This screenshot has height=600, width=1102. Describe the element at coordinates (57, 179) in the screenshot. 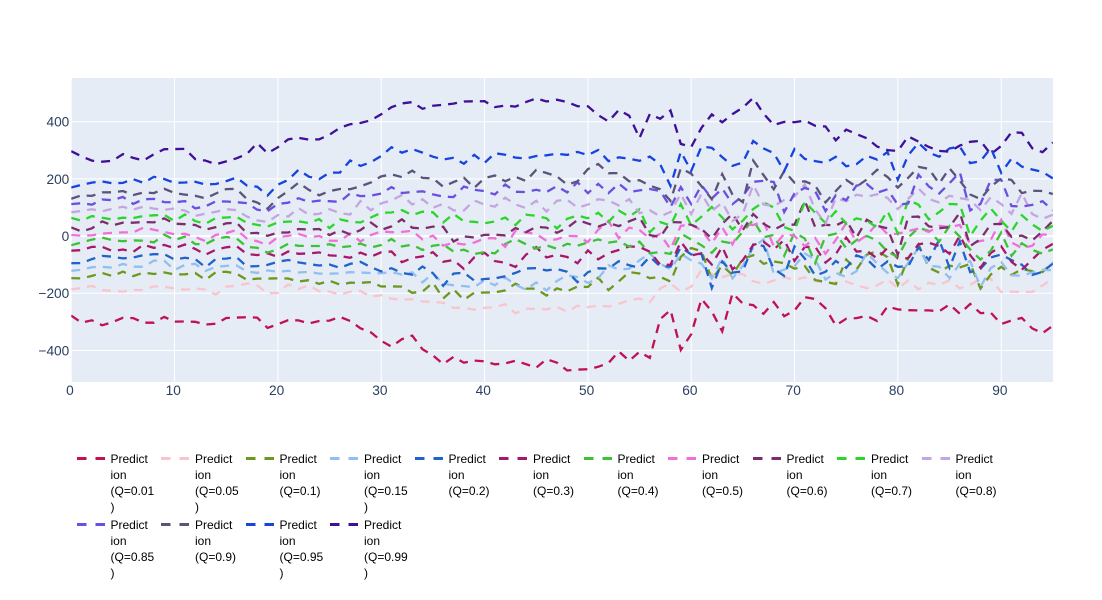

I see `svg-text: 200` at that location.